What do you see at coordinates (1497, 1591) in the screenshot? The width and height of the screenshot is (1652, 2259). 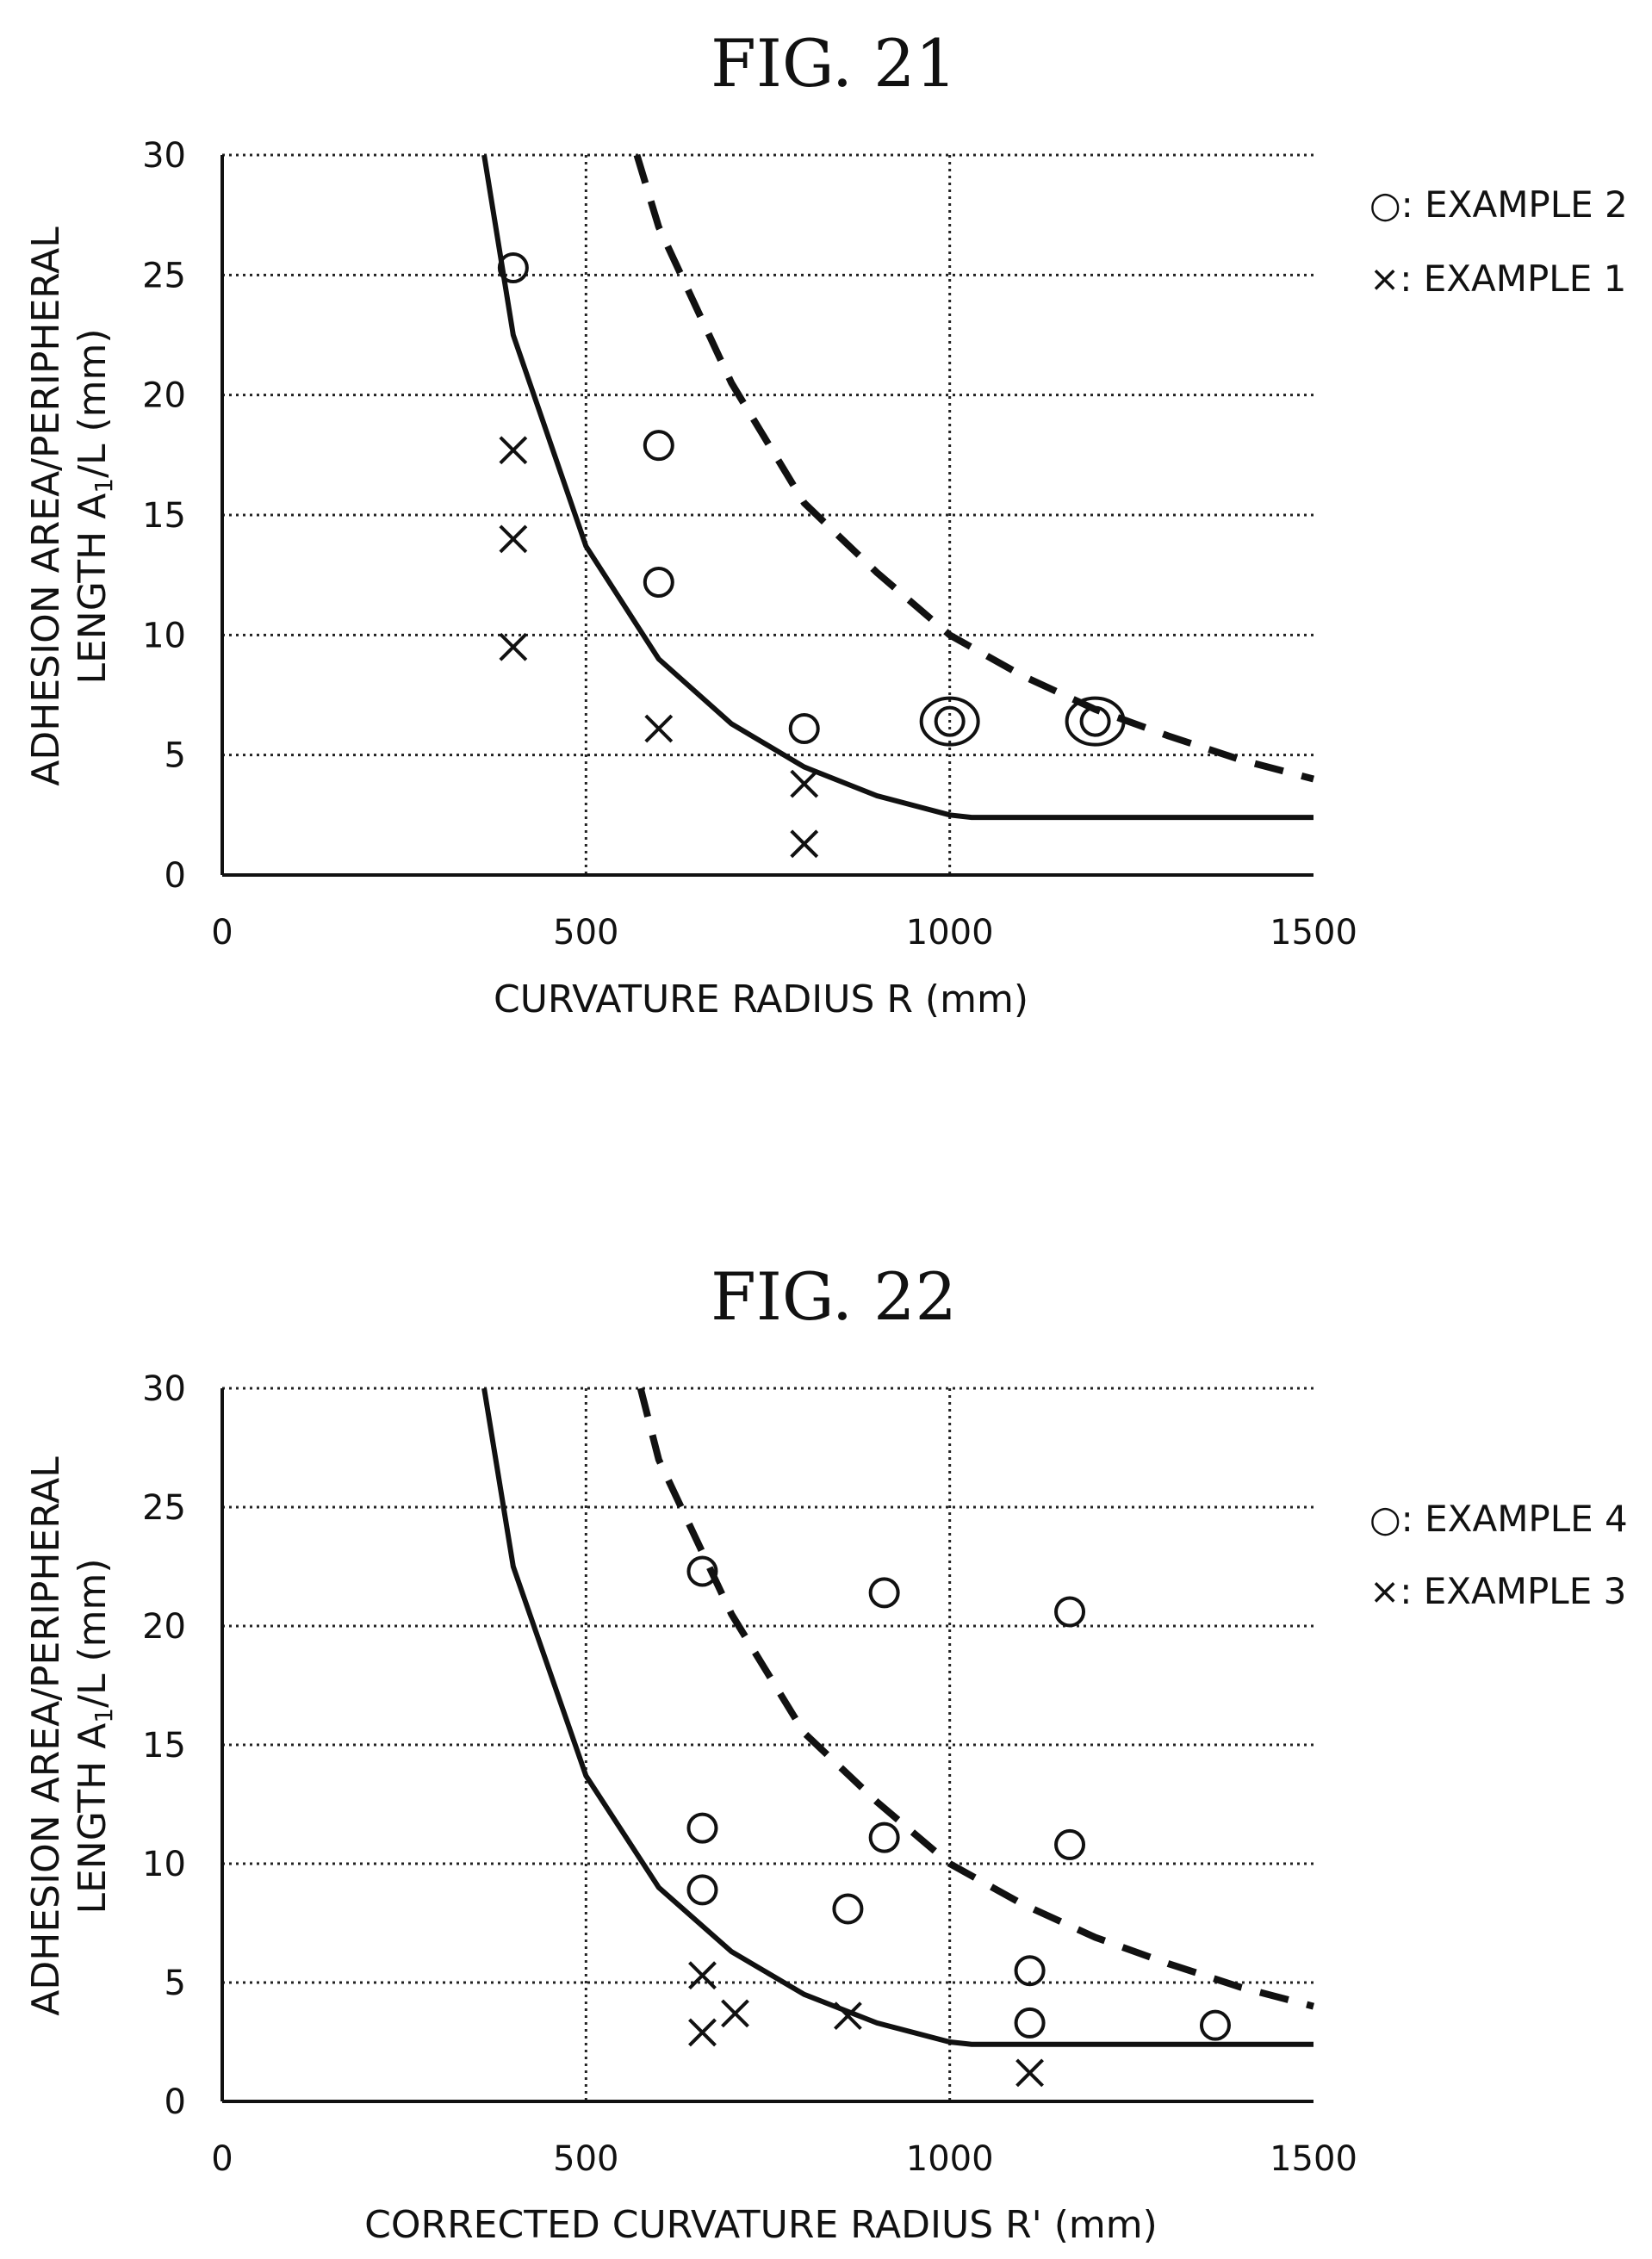 I see `legend-entry: ×: EXAMPLE 3` at bounding box center [1497, 1591].